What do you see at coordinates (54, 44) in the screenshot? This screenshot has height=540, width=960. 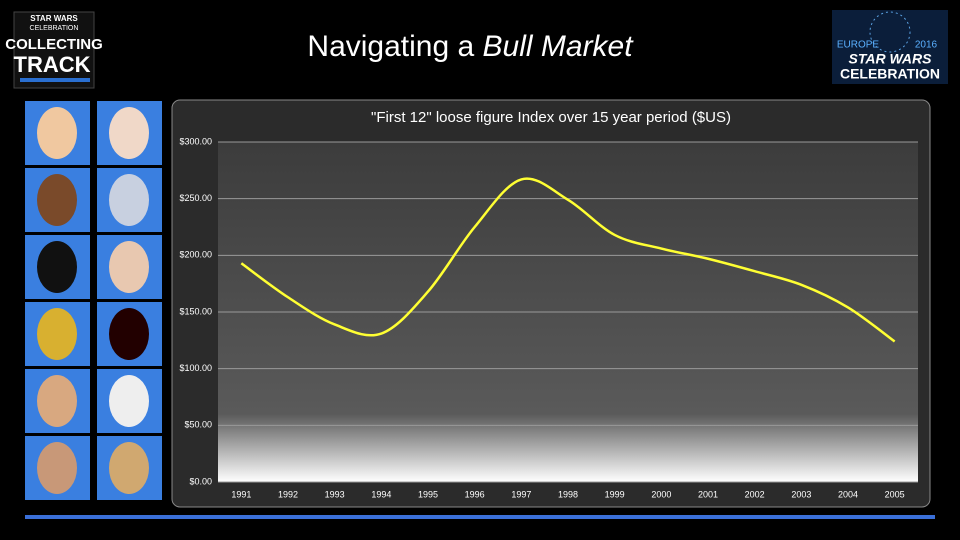 I see `logo-text: COLLECTING` at bounding box center [54, 44].